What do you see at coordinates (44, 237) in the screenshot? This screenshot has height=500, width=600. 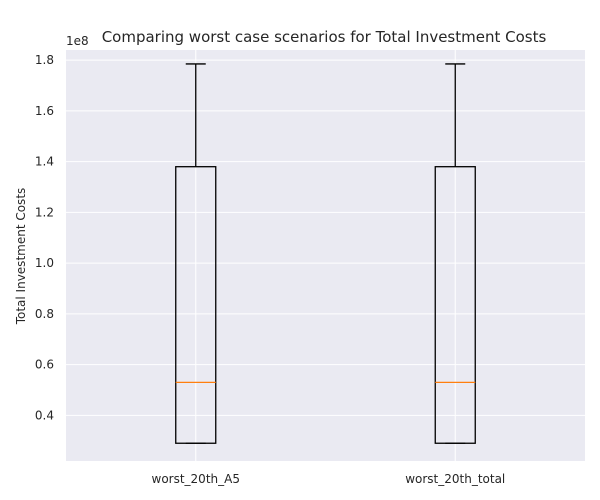 I see `y-axis-ticks: 0.4 0.6 0.8 1.0 1.2 1.4 1.6 1.8` at bounding box center [44, 237].